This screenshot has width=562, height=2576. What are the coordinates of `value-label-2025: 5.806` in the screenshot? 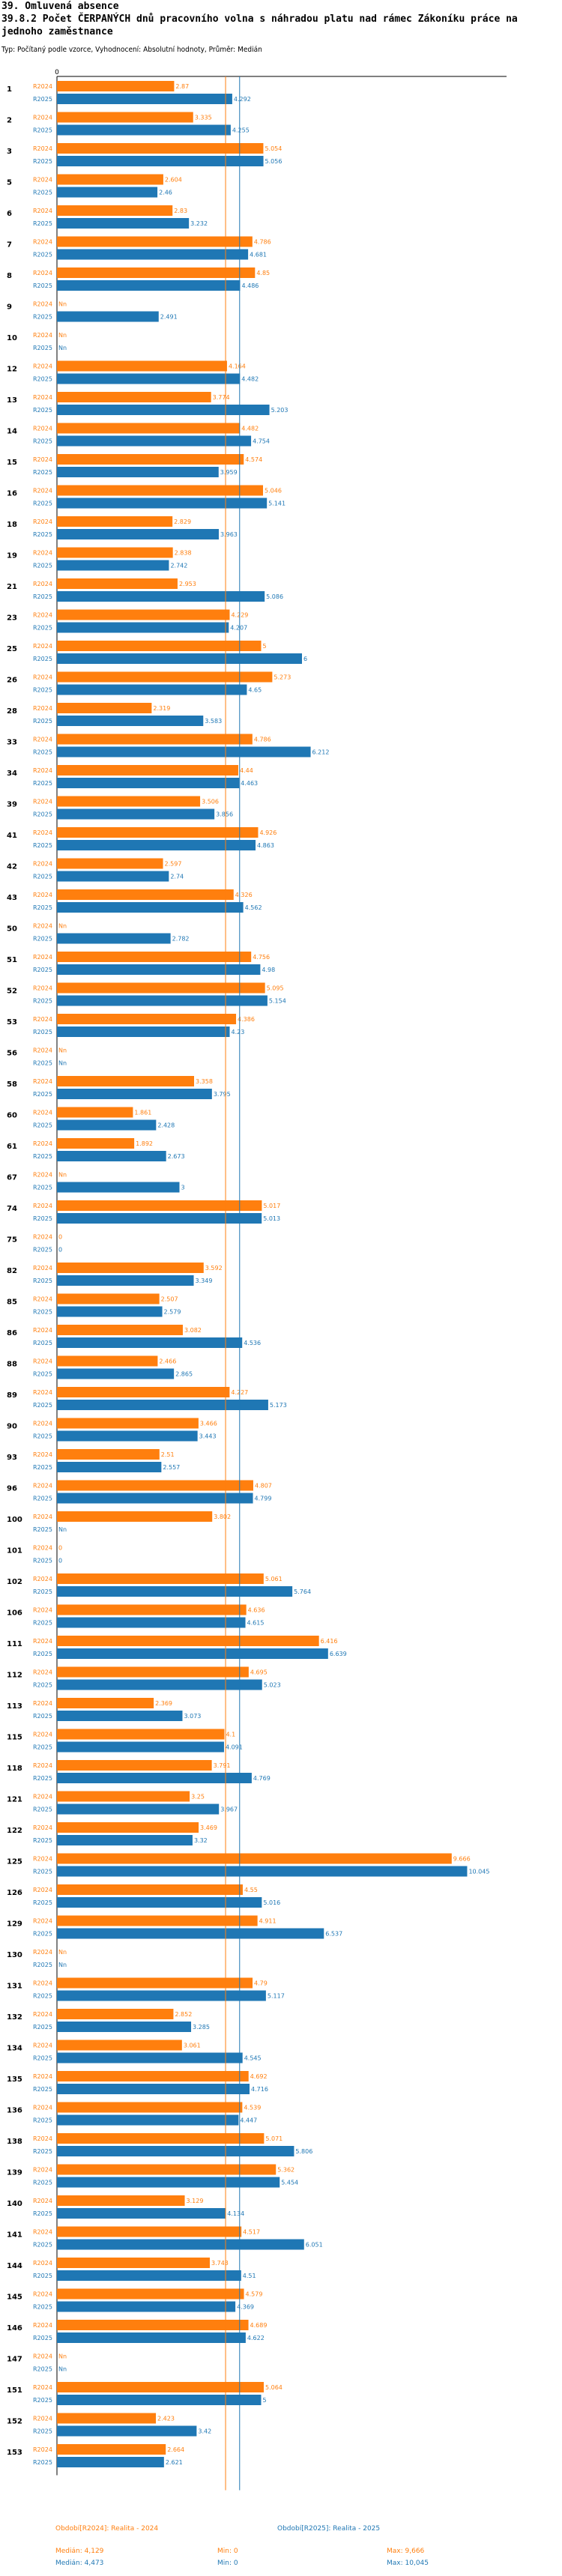 It's located at (303, 2151).